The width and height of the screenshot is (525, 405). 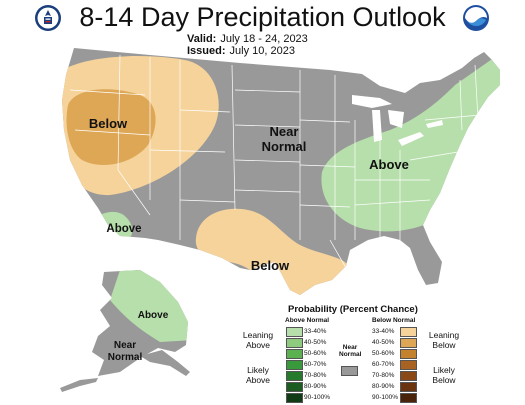 I want to click on aleutian-islands, so click(x=79, y=385).